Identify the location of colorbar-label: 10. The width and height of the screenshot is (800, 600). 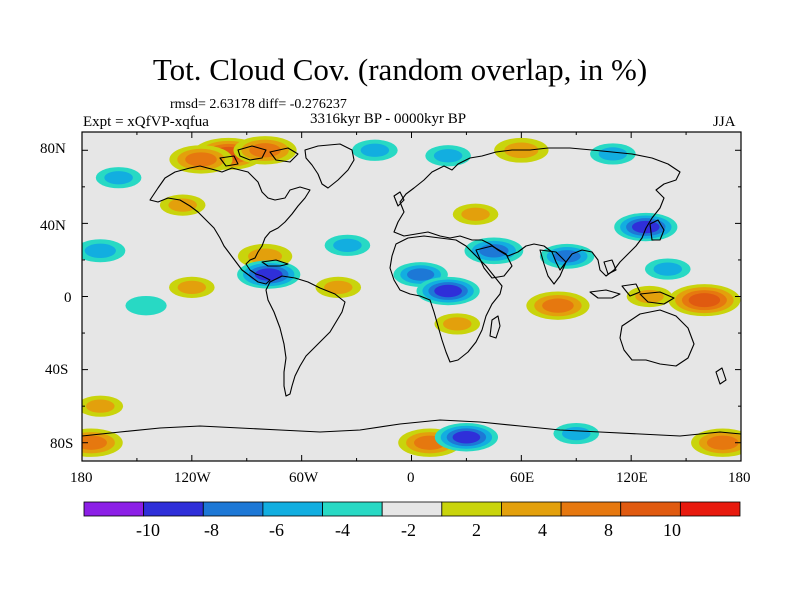
(672, 530).